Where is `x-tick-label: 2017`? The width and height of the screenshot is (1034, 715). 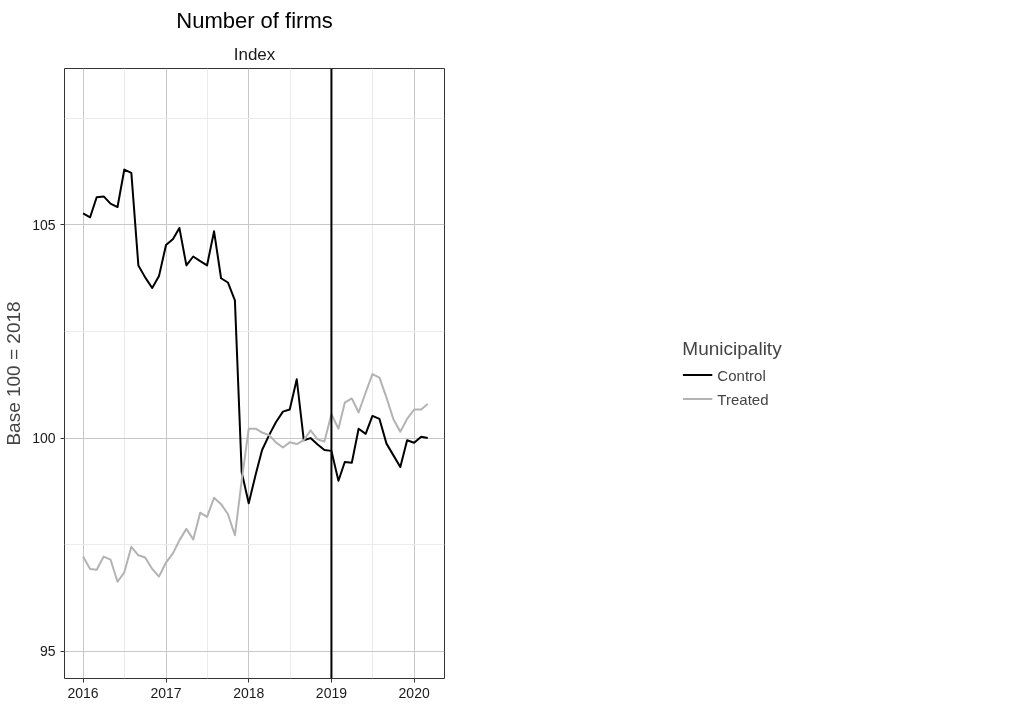 x-tick-label: 2017 is located at coordinates (166, 692).